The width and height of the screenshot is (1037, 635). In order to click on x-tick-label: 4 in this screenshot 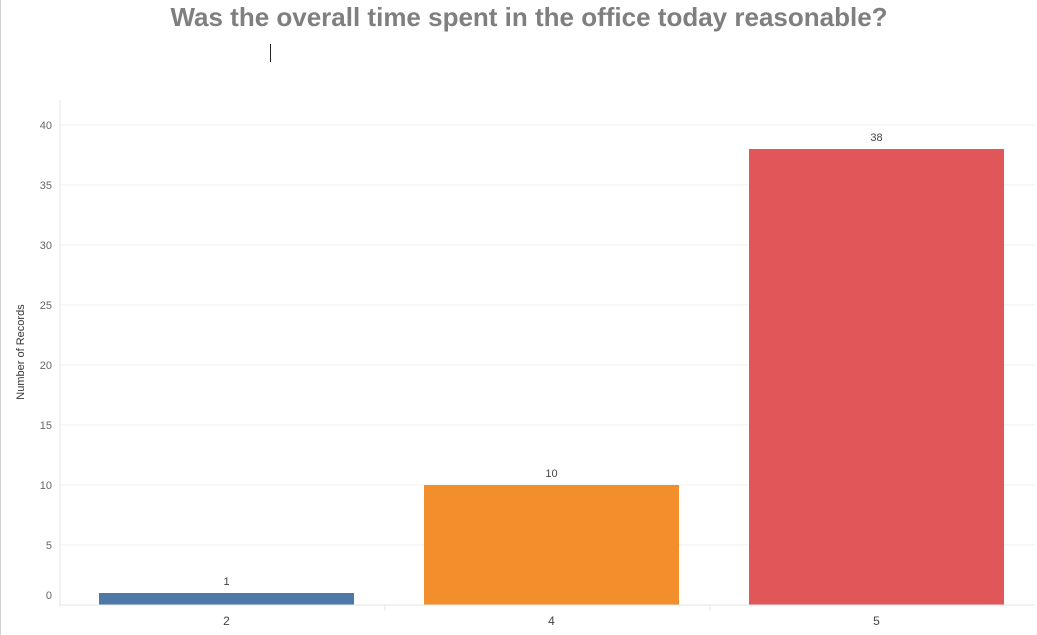, I will do `click(551, 621)`.